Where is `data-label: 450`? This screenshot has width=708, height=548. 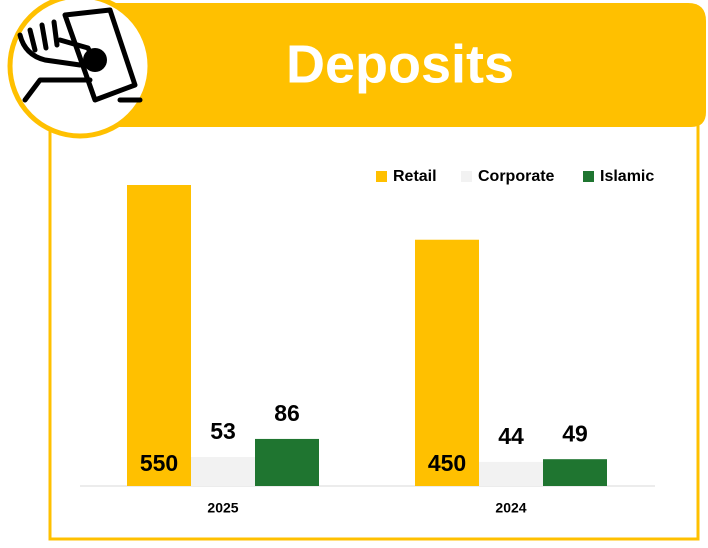
data-label: 450 is located at coordinates (447, 463).